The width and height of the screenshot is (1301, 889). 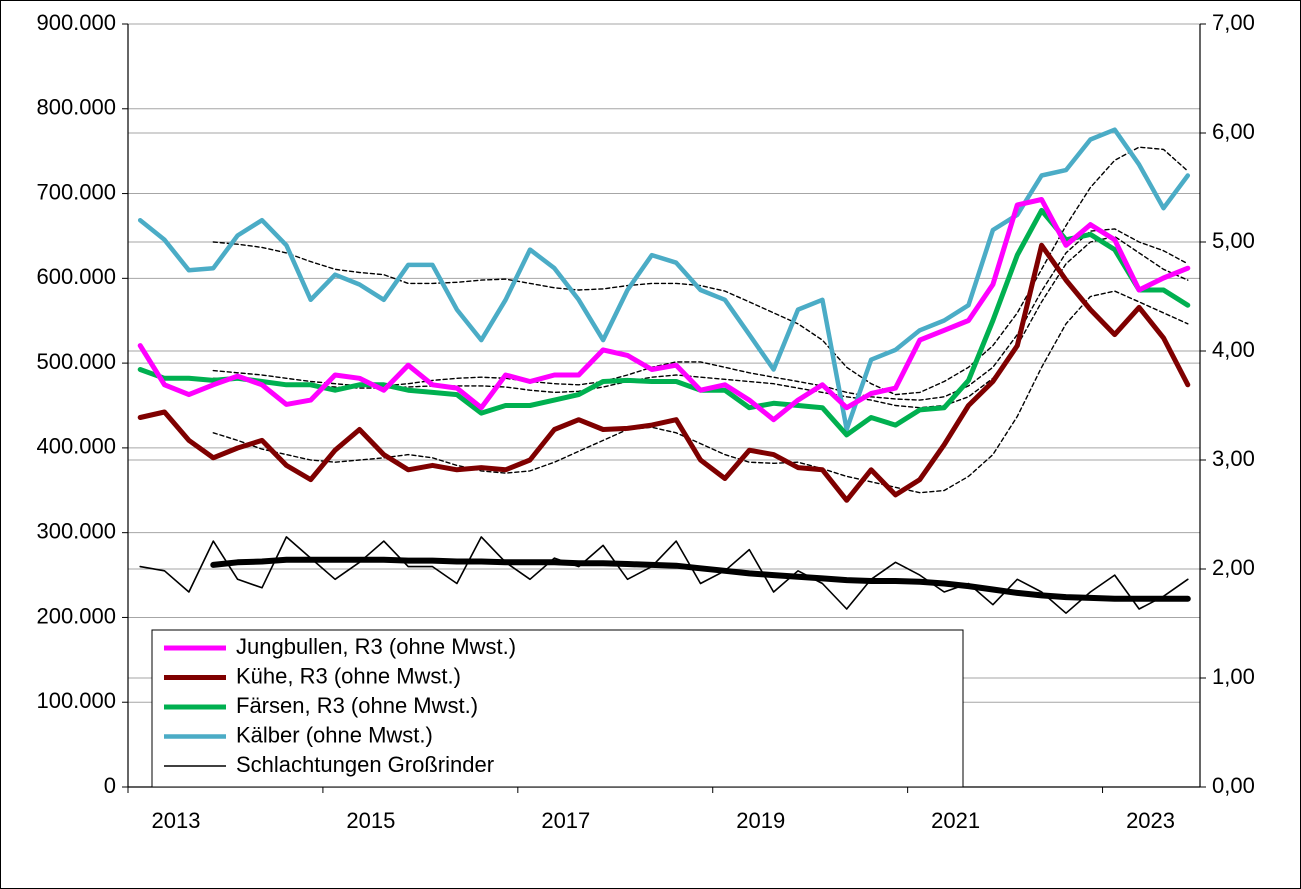 I want to click on legend-label: Schlachtungen Großrinder, so click(x=365, y=764).